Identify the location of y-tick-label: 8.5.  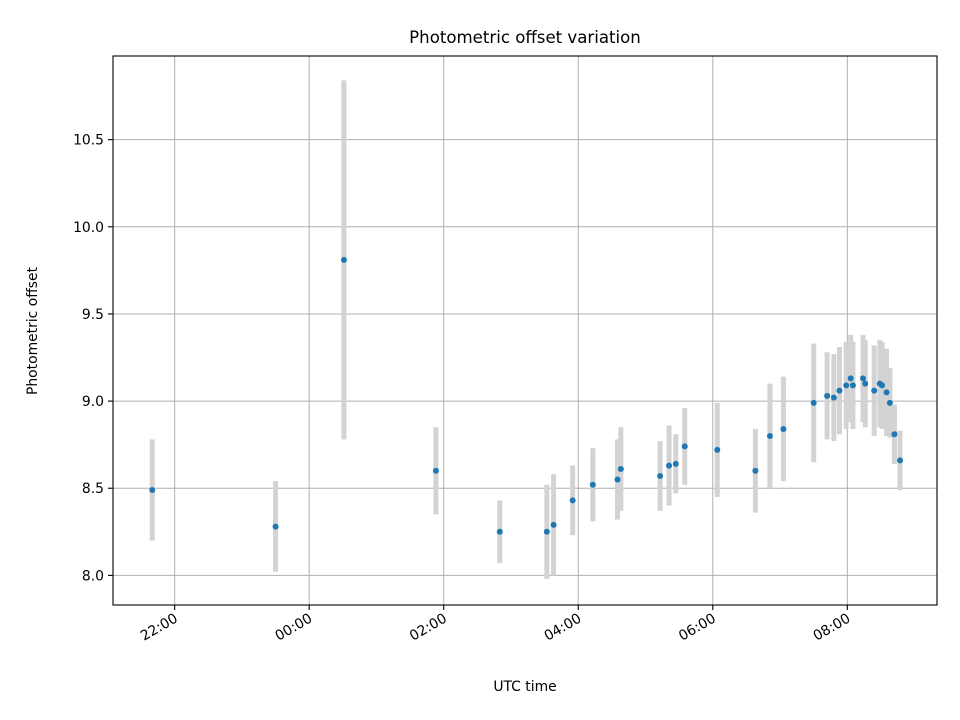
(93, 489).